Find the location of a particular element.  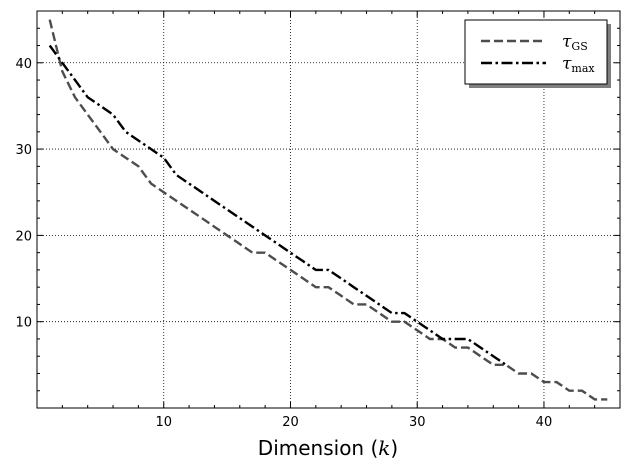

x-tick-label: 10 is located at coordinates (163, 422).